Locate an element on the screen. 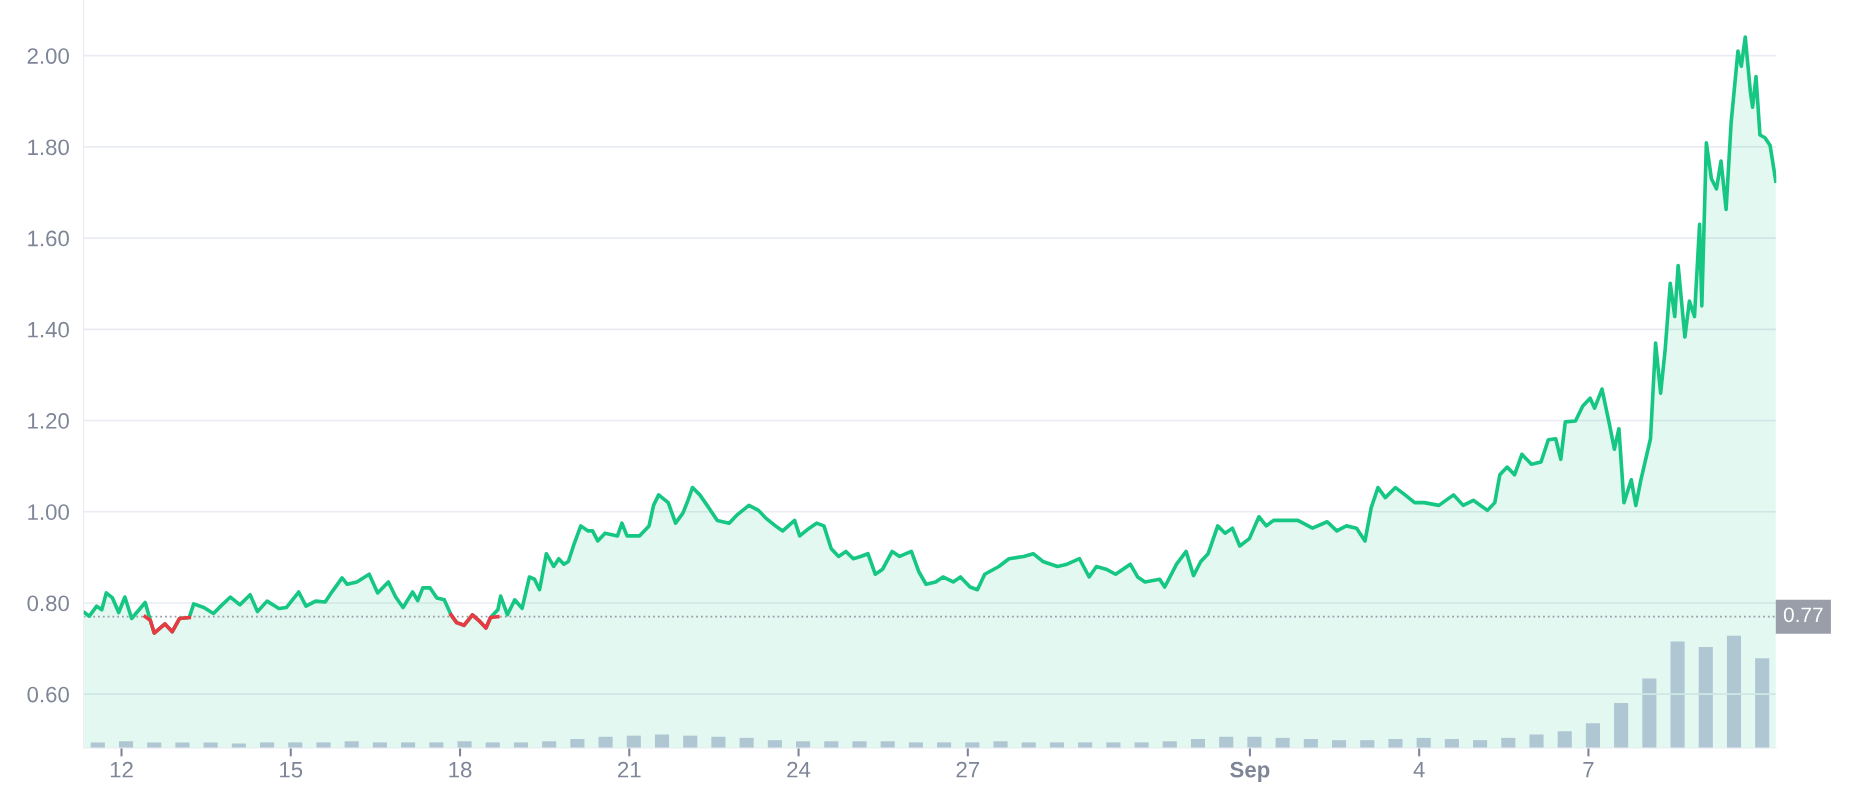 This screenshot has width=1860, height=800. x-tick-label: 21 is located at coordinates (629, 769).